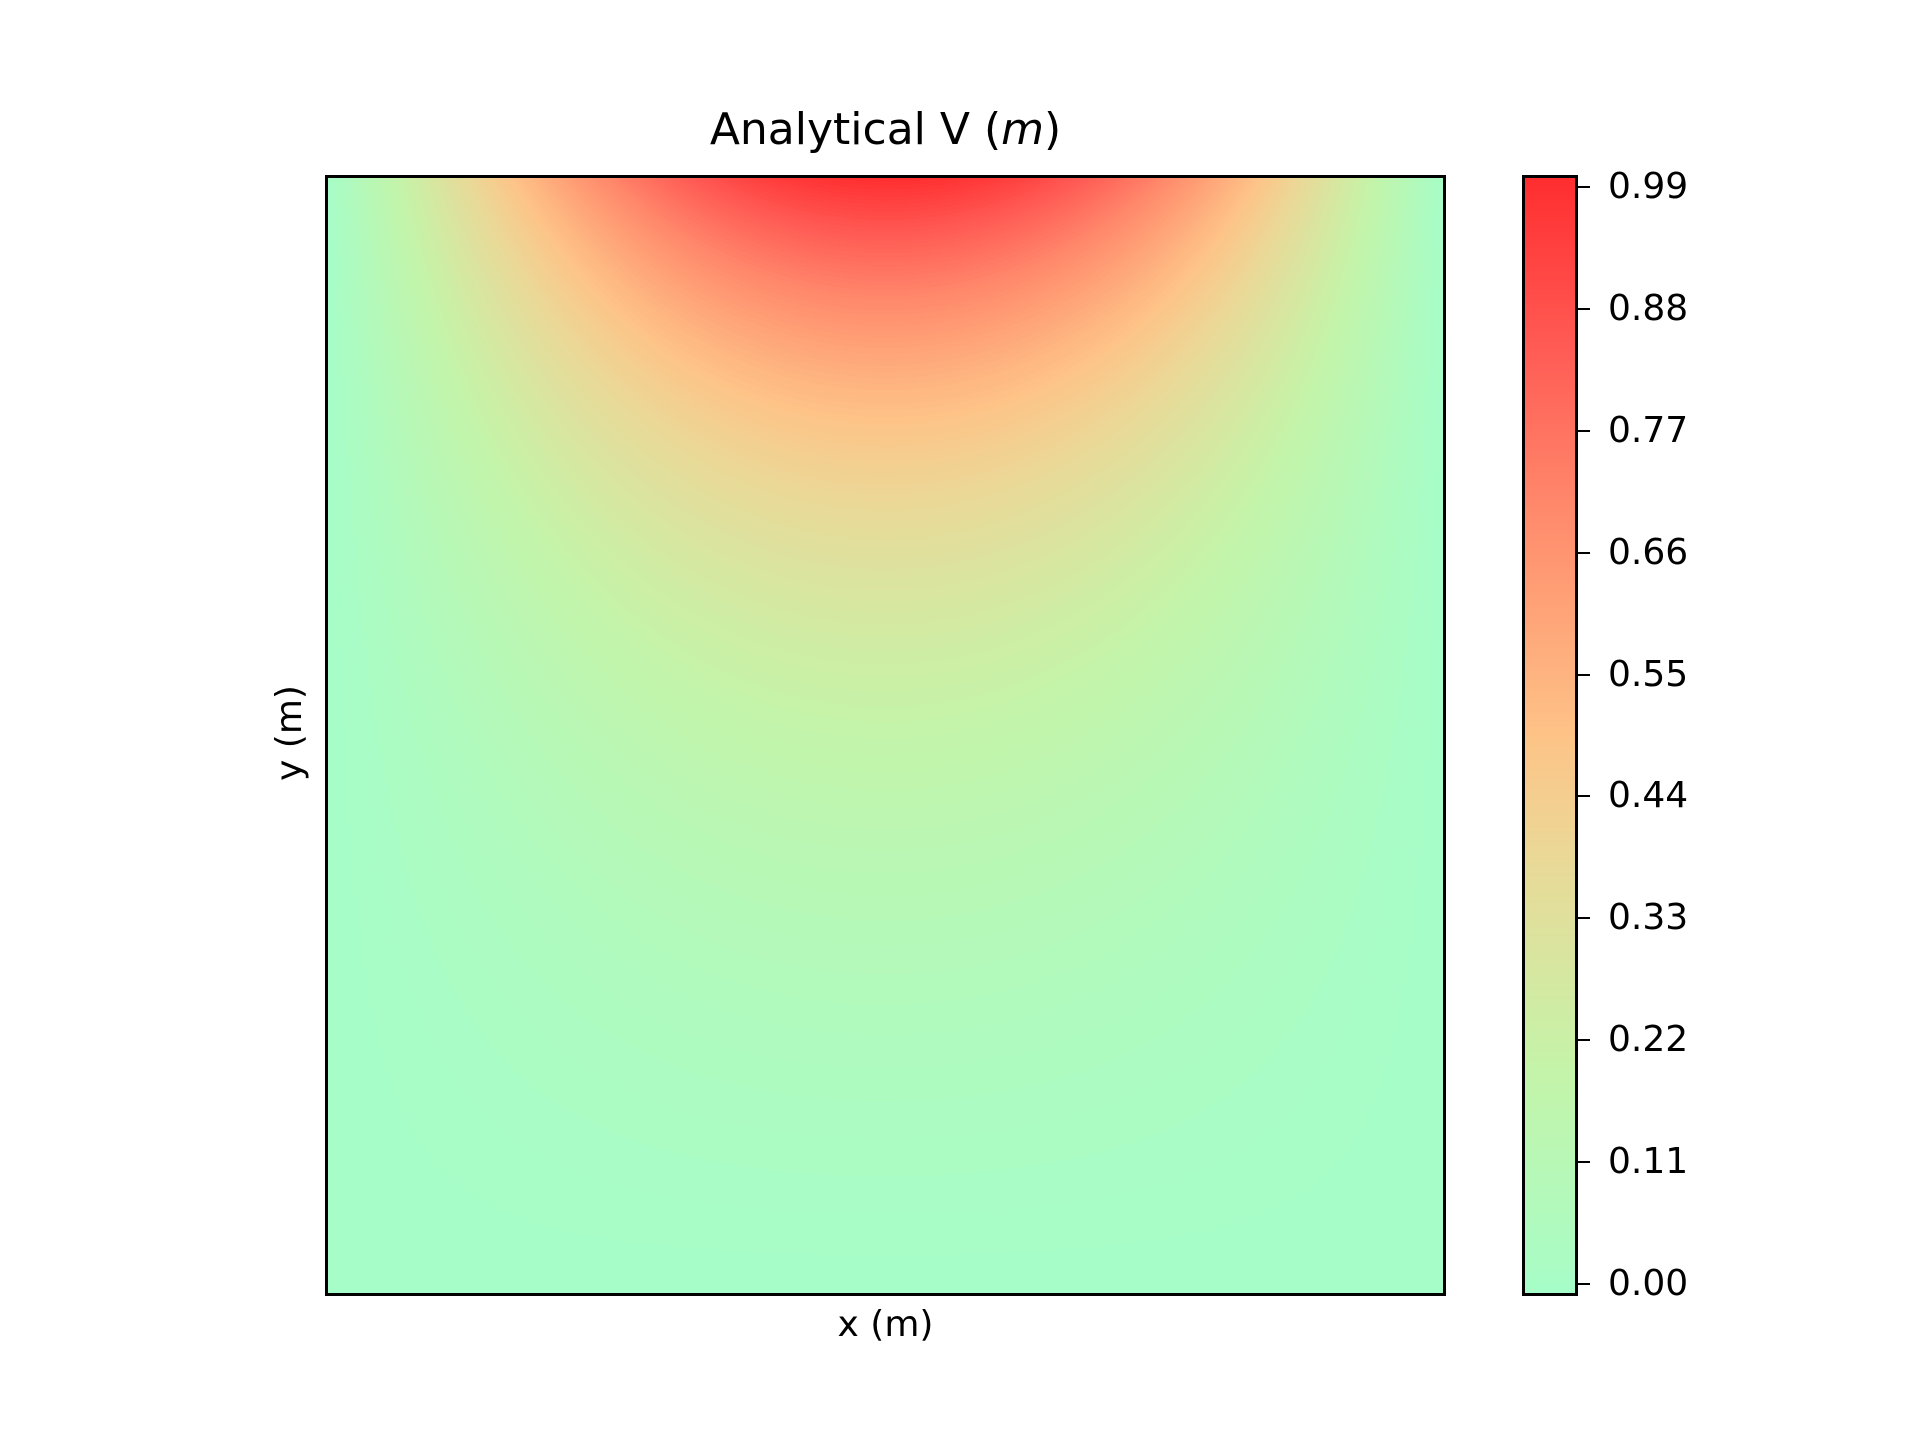 This screenshot has height=1440, width=1920. What do you see at coordinates (1648, 674) in the screenshot?
I see `colorbar-tick-label: 0.55` at bounding box center [1648, 674].